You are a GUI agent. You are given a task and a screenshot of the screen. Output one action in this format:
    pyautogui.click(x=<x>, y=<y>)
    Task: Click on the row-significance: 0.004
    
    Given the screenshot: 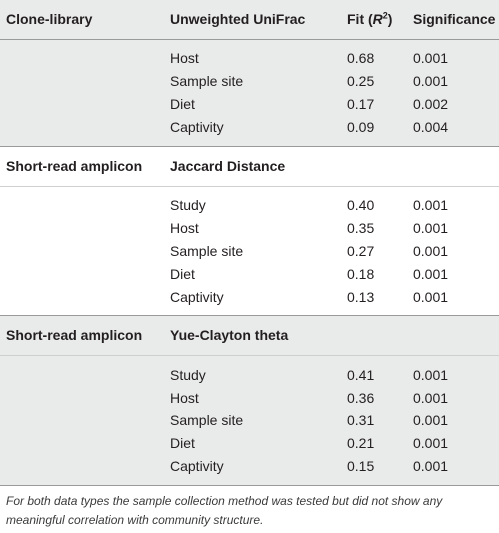 What is the action you would take?
    pyautogui.click(x=431, y=127)
    